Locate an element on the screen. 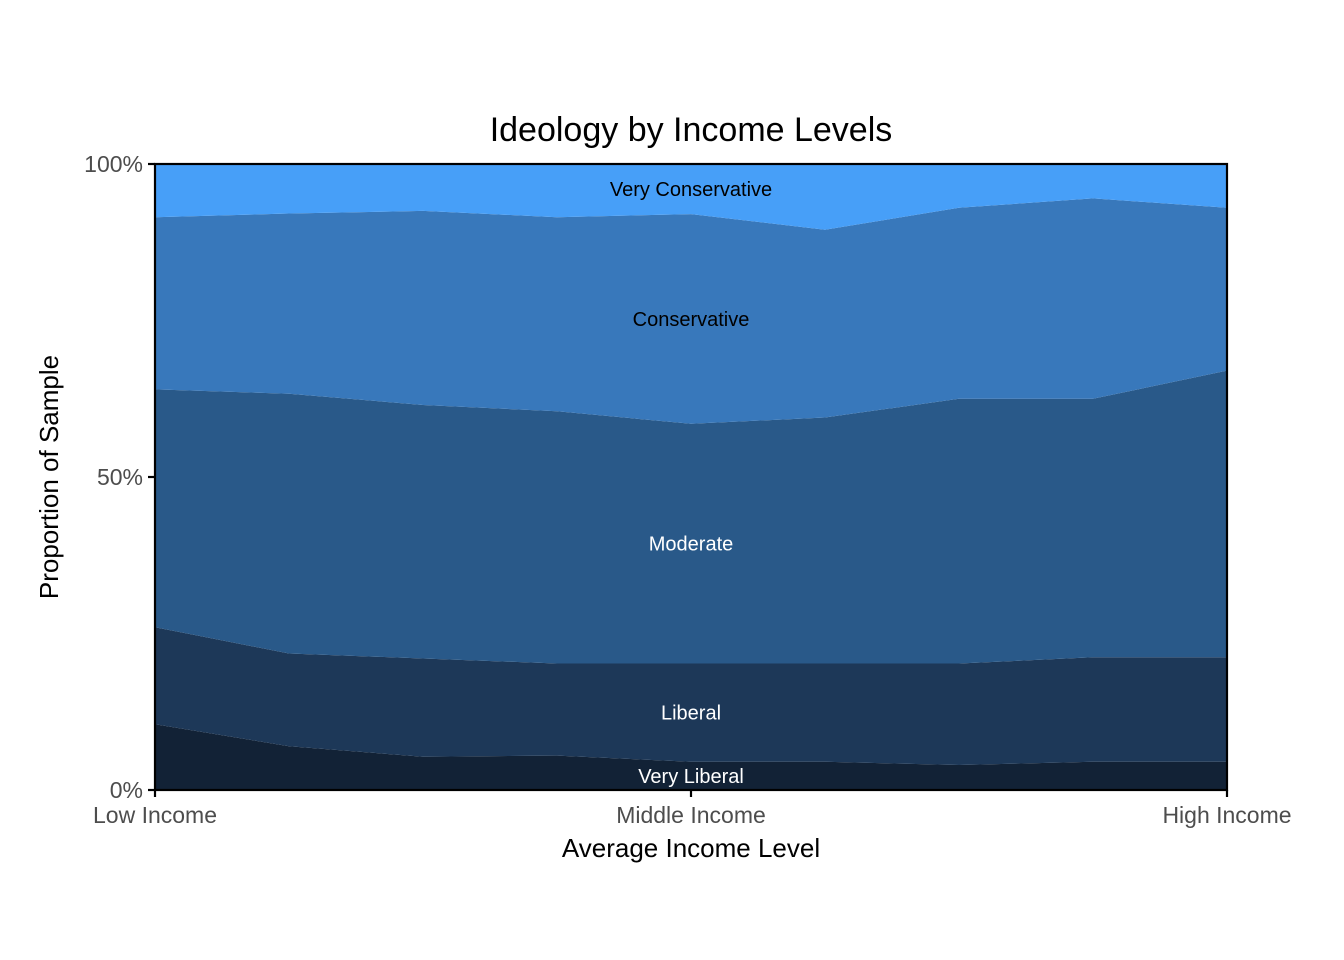 This screenshot has width=1344, height=960. y-axis: 0% 50% 100% is located at coordinates (119, 477).